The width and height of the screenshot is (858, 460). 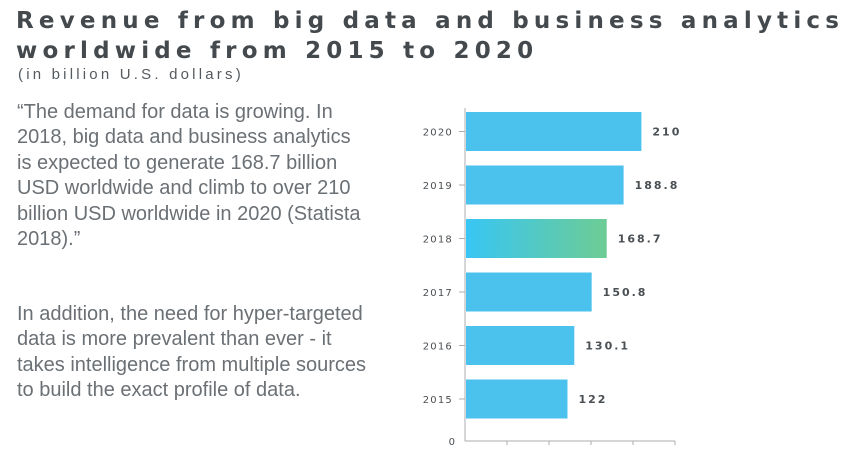 I want to click on y-tick-label-2016: 2016, so click(x=438, y=347).